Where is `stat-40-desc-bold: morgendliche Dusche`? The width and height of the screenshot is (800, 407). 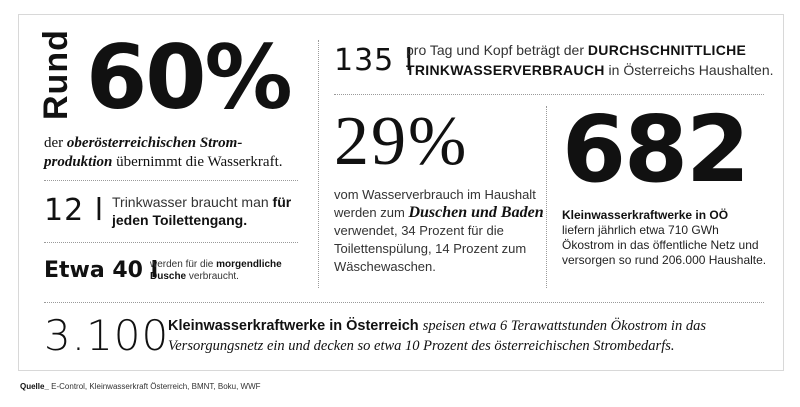 stat-40-desc-bold: morgendliche Dusche is located at coordinates (216, 270).